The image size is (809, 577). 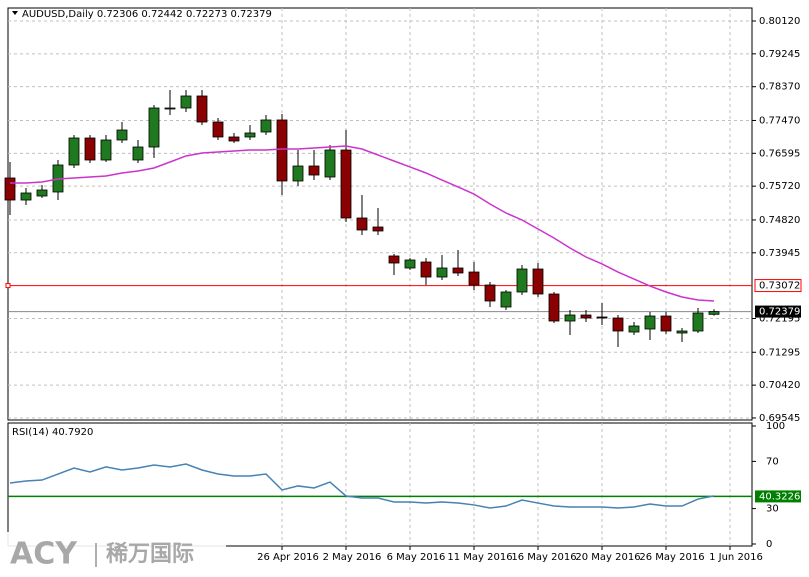 What do you see at coordinates (779, 186) in the screenshot?
I see `y-tick-label: 0.75720` at bounding box center [779, 186].